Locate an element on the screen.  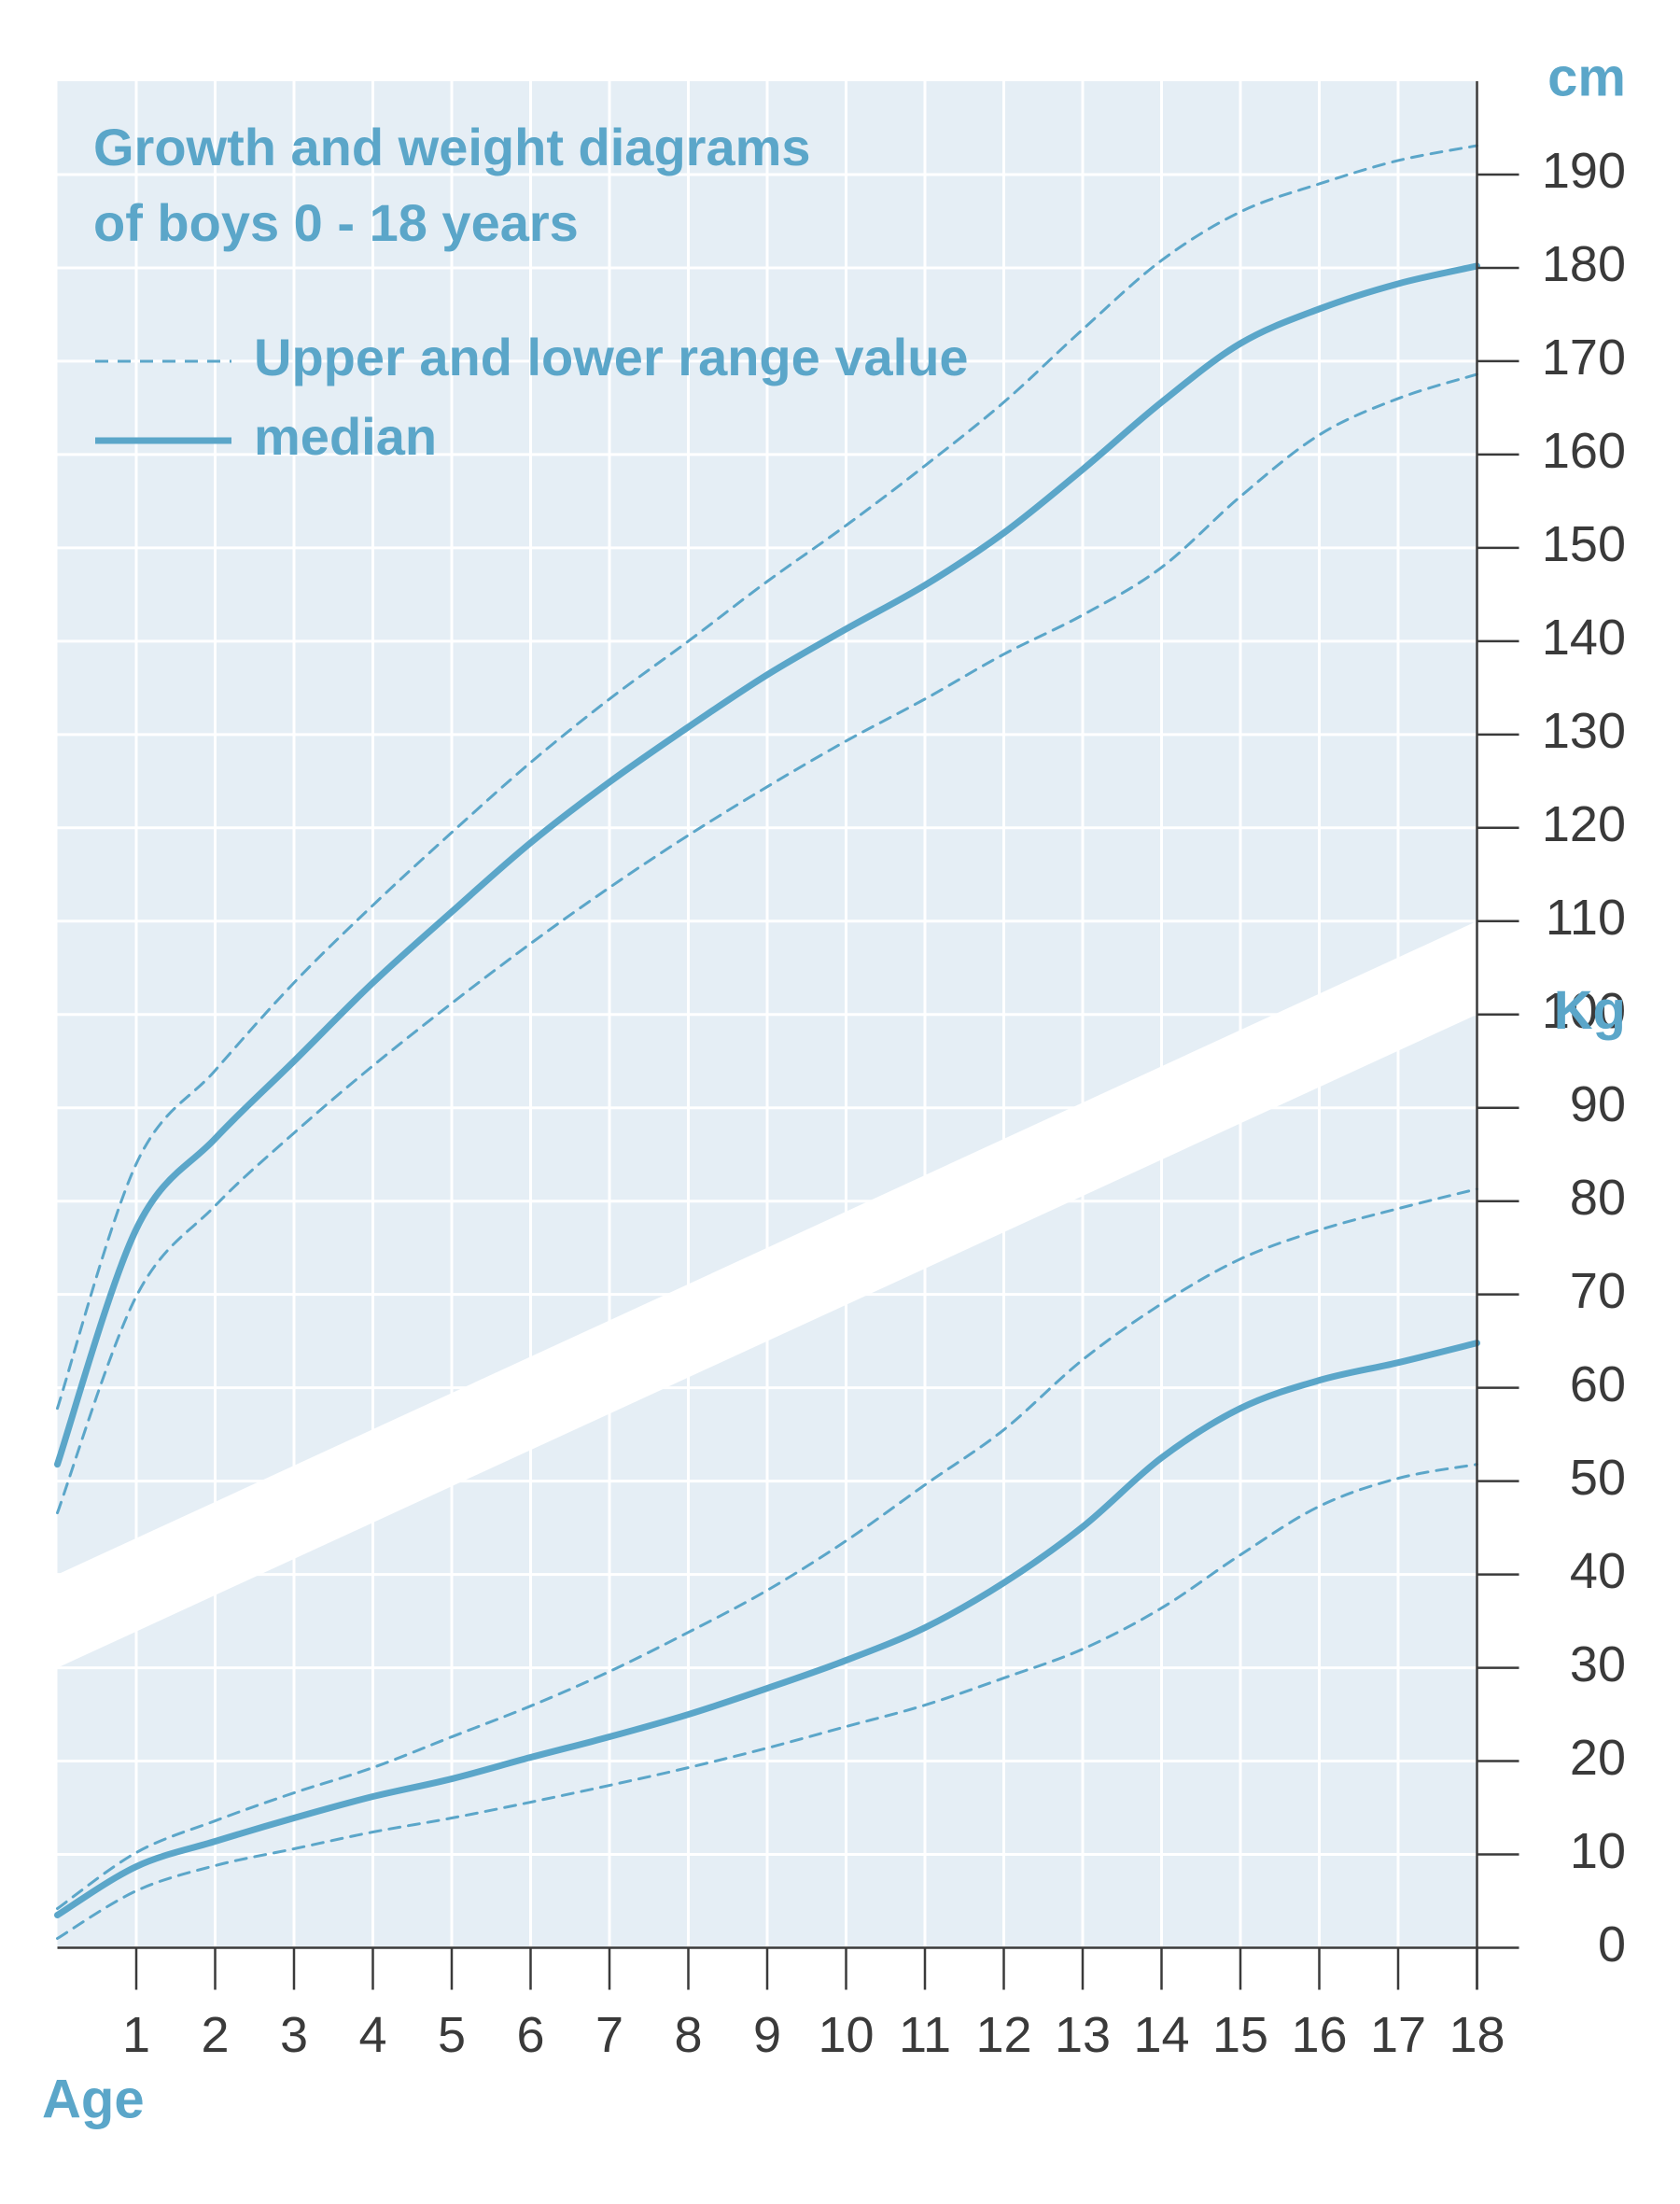
y2-tick-label: 160 is located at coordinates (1584, 451).